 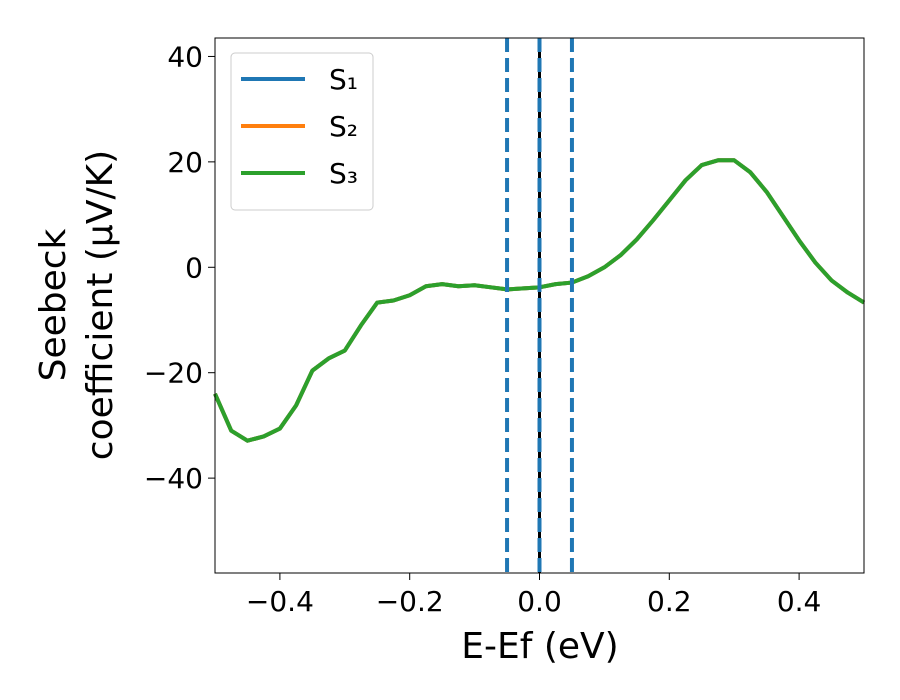 What do you see at coordinates (53, 304) in the screenshot?
I see `y-axis-label: Seebeck` at bounding box center [53, 304].